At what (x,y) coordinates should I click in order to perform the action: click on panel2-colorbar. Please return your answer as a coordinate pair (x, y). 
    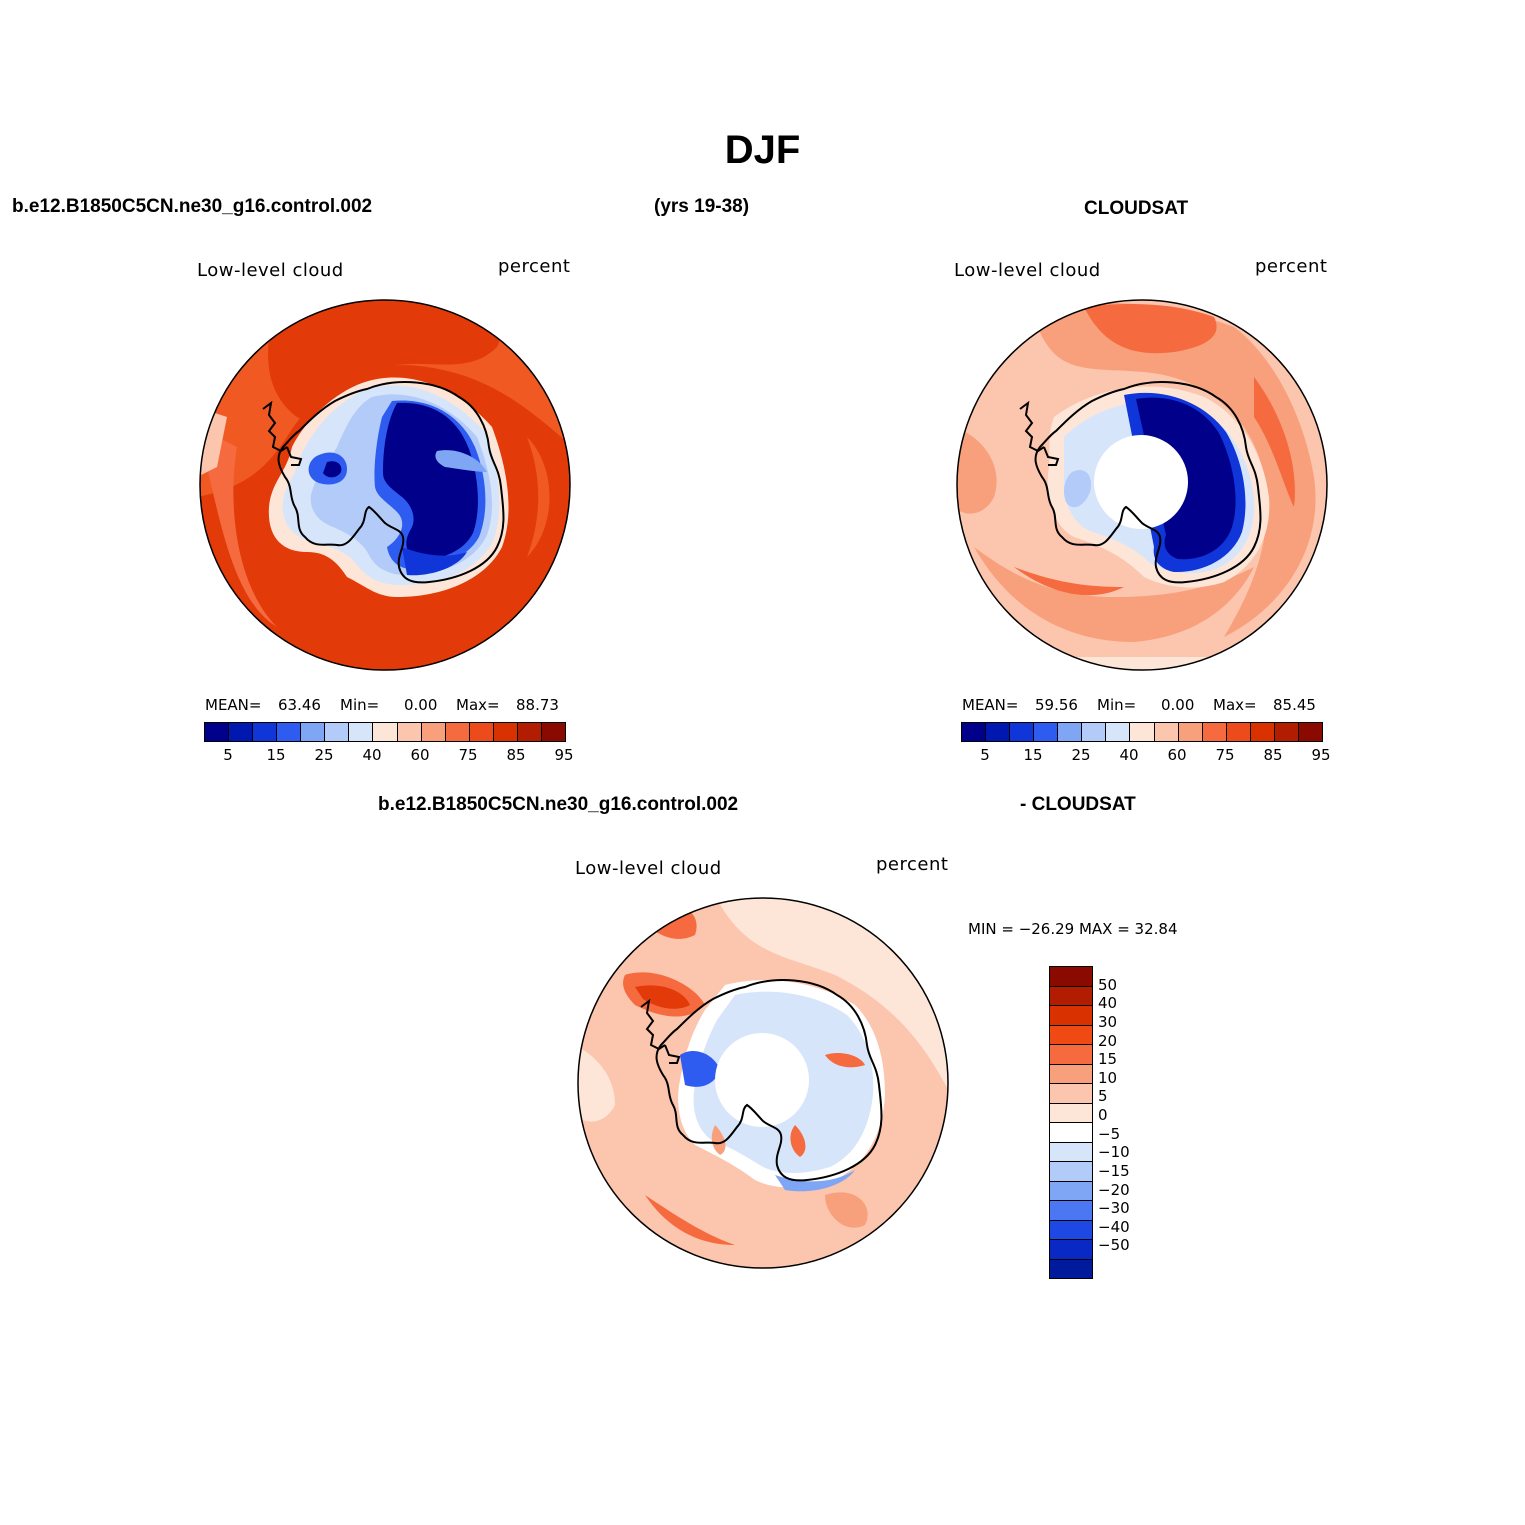
    Looking at the image, I should click on (1142, 732).